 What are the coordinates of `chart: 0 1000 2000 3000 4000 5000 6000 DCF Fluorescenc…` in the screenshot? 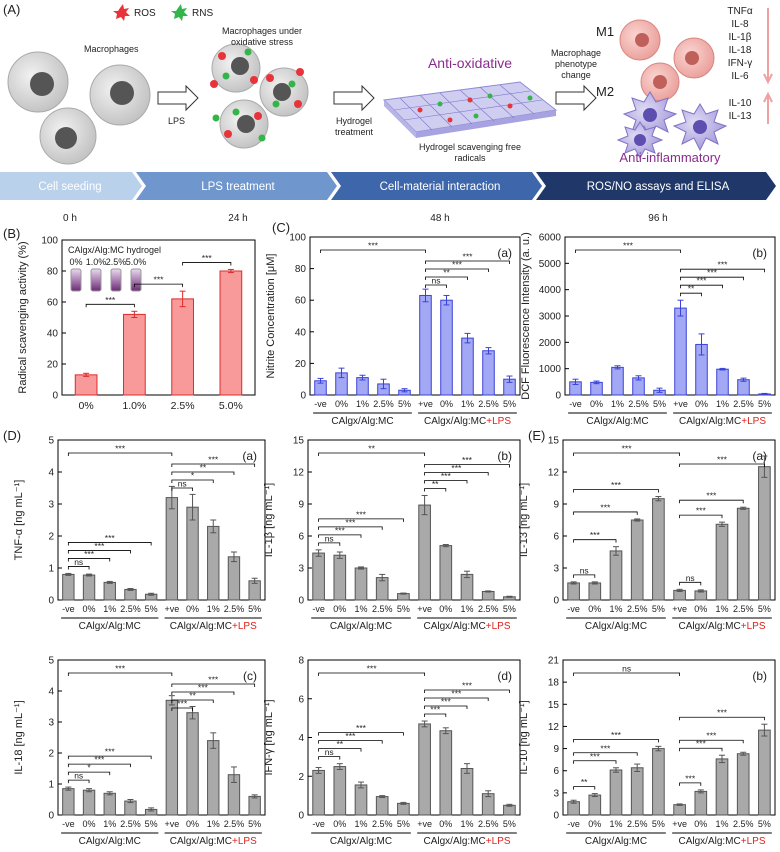 It's located at (648, 329).